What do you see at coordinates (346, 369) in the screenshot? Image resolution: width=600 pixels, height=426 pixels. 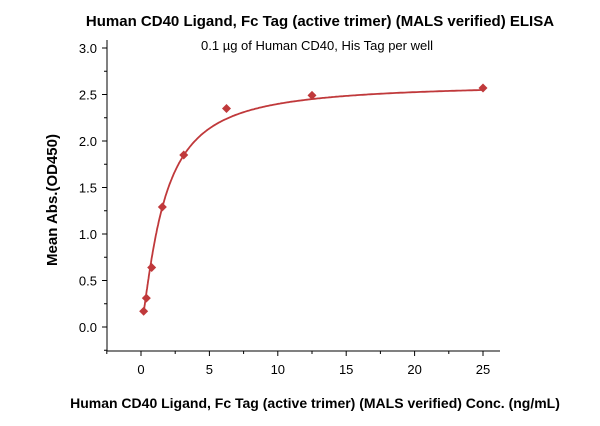 I see `x-tick-label: 15` at bounding box center [346, 369].